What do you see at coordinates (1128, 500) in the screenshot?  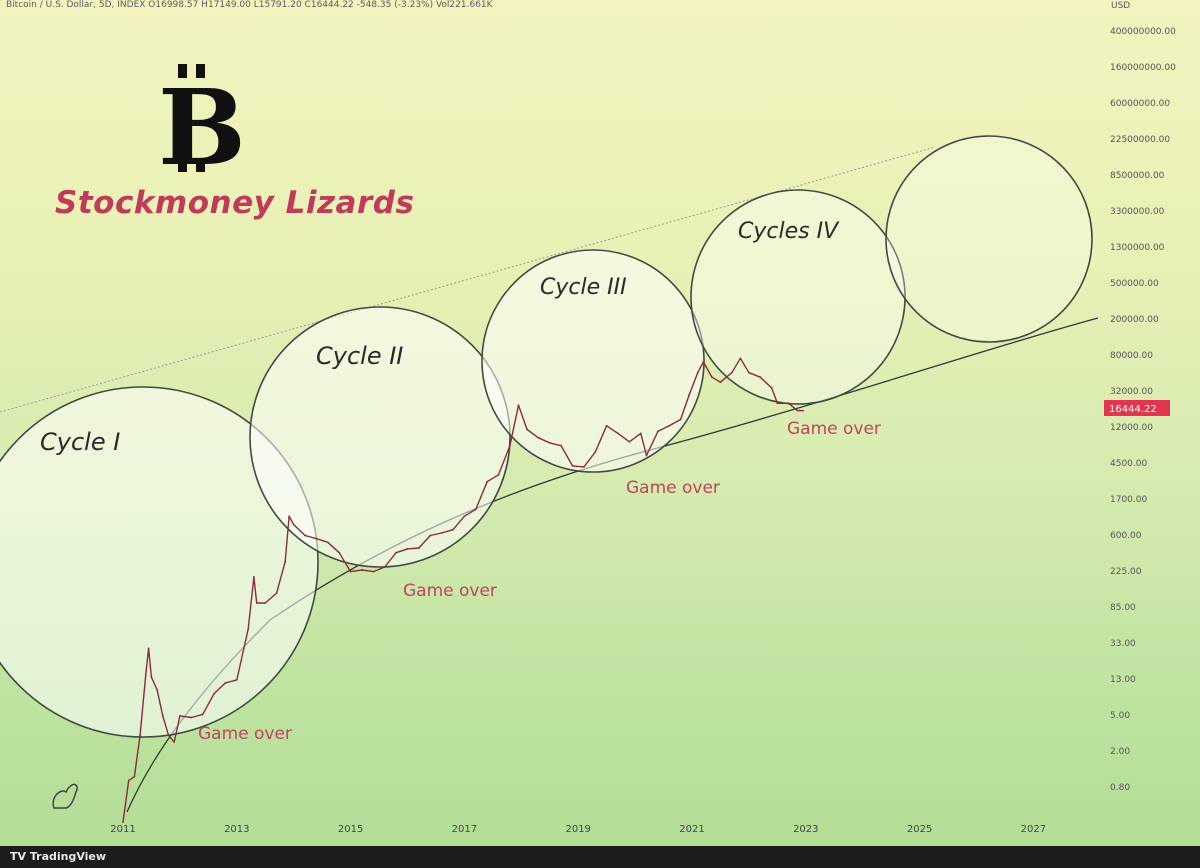 I see `y-tick-label: 1700.00` at bounding box center [1128, 500].